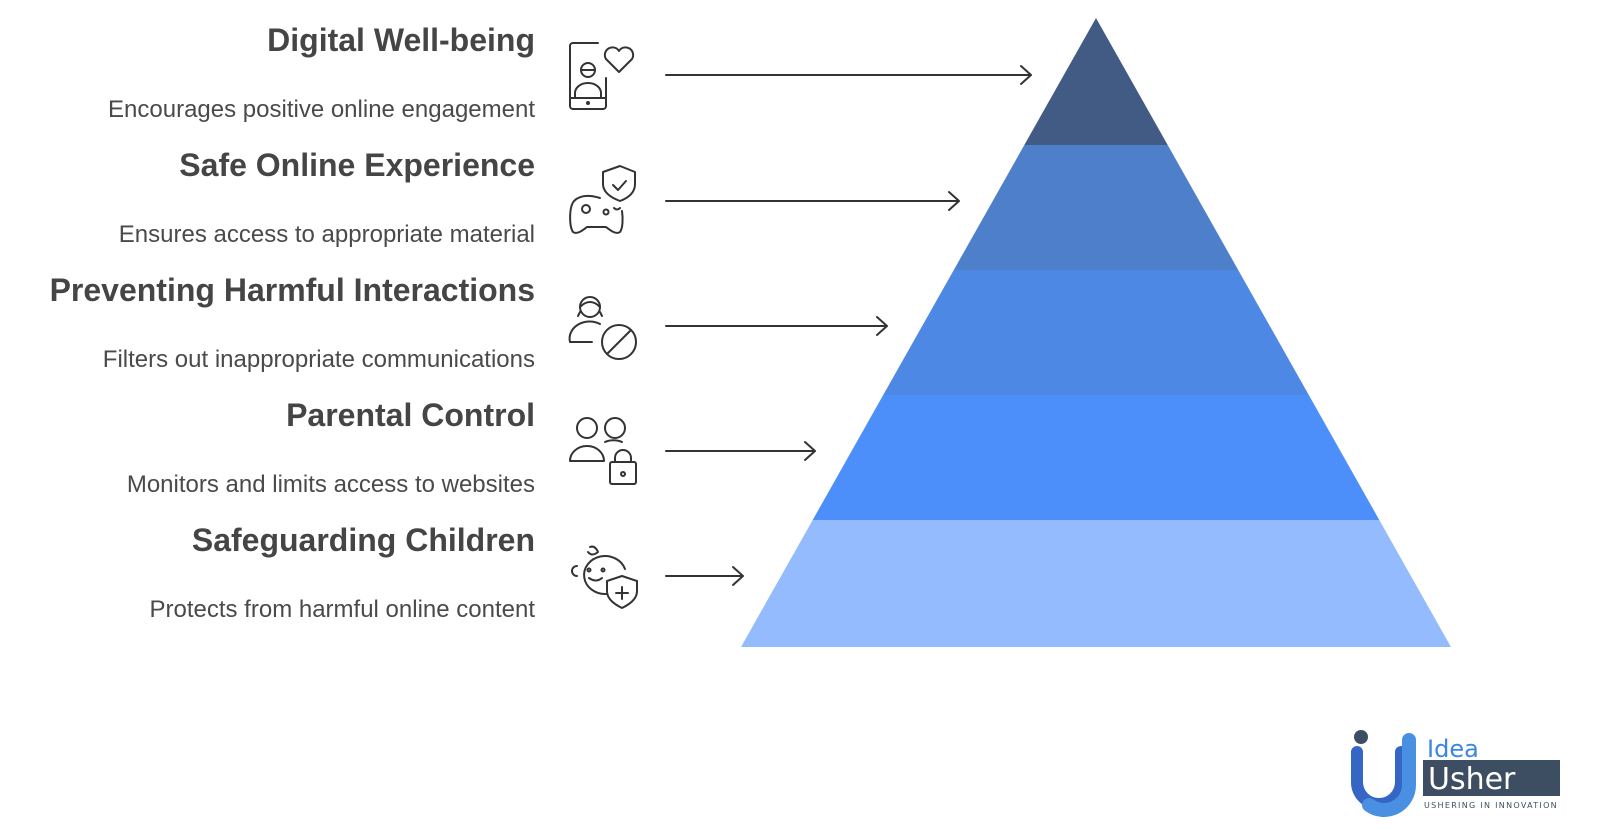 The image size is (1600, 830). What do you see at coordinates (1472, 779) in the screenshot?
I see `logo-line2: Usher` at bounding box center [1472, 779].